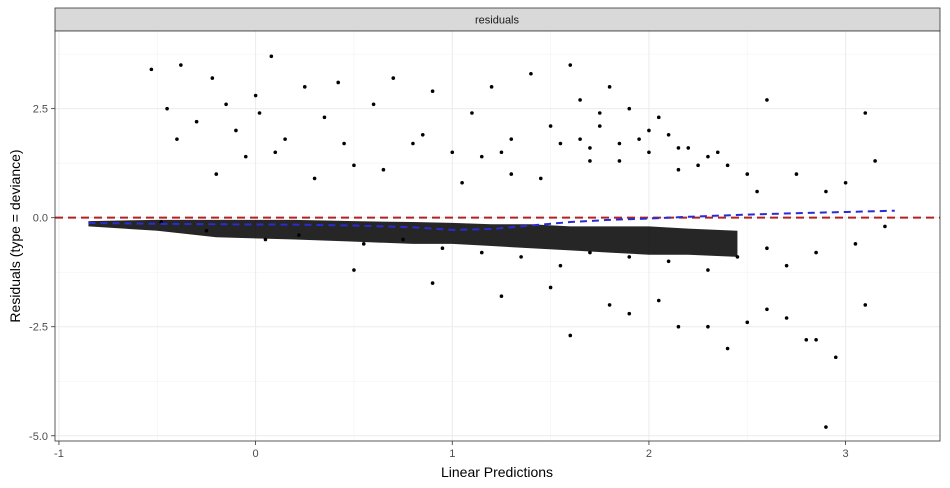 The width and height of the screenshot is (950, 488). I want to click on x-axis-ticks: -1 0 1 2 3, so click(451, 450).